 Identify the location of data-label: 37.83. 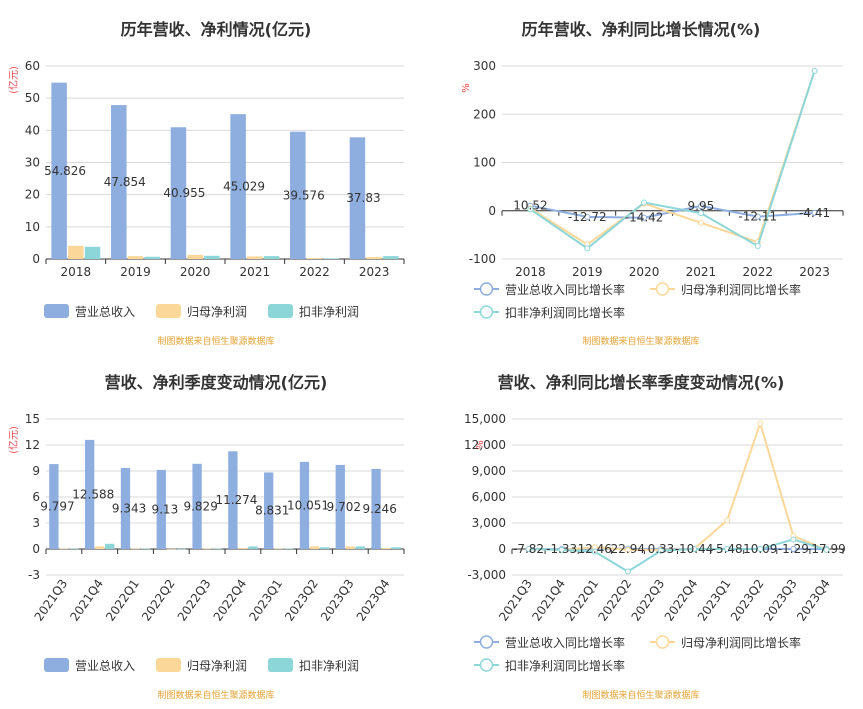
(363, 198).